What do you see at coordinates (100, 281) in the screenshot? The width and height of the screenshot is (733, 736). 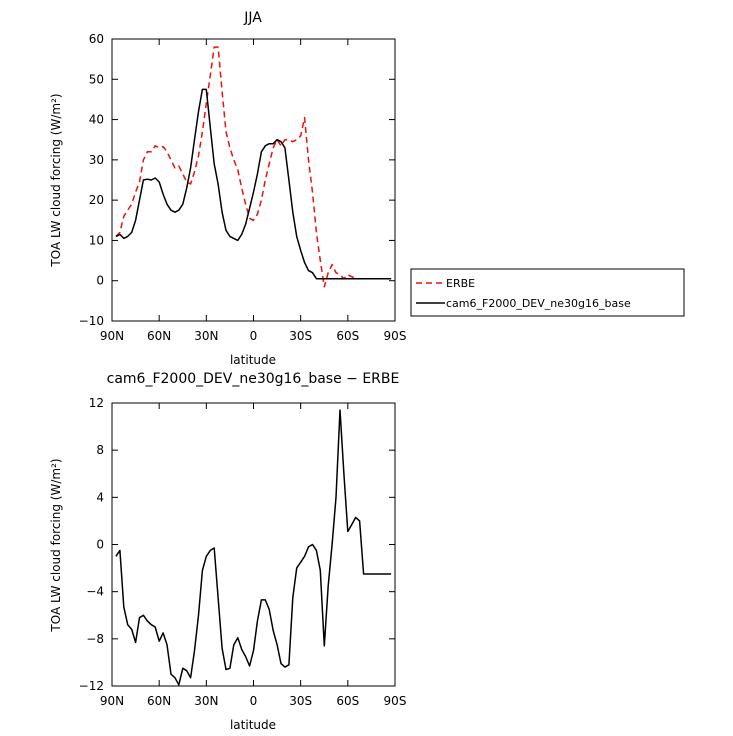 I see `top-ytick-label: 0` at bounding box center [100, 281].